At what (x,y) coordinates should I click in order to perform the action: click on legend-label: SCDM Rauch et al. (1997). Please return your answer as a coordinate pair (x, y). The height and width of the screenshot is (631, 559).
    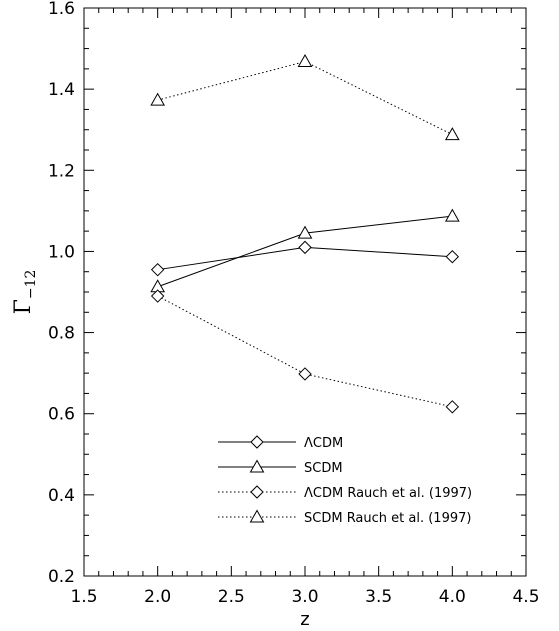
    Looking at the image, I should click on (387, 518).